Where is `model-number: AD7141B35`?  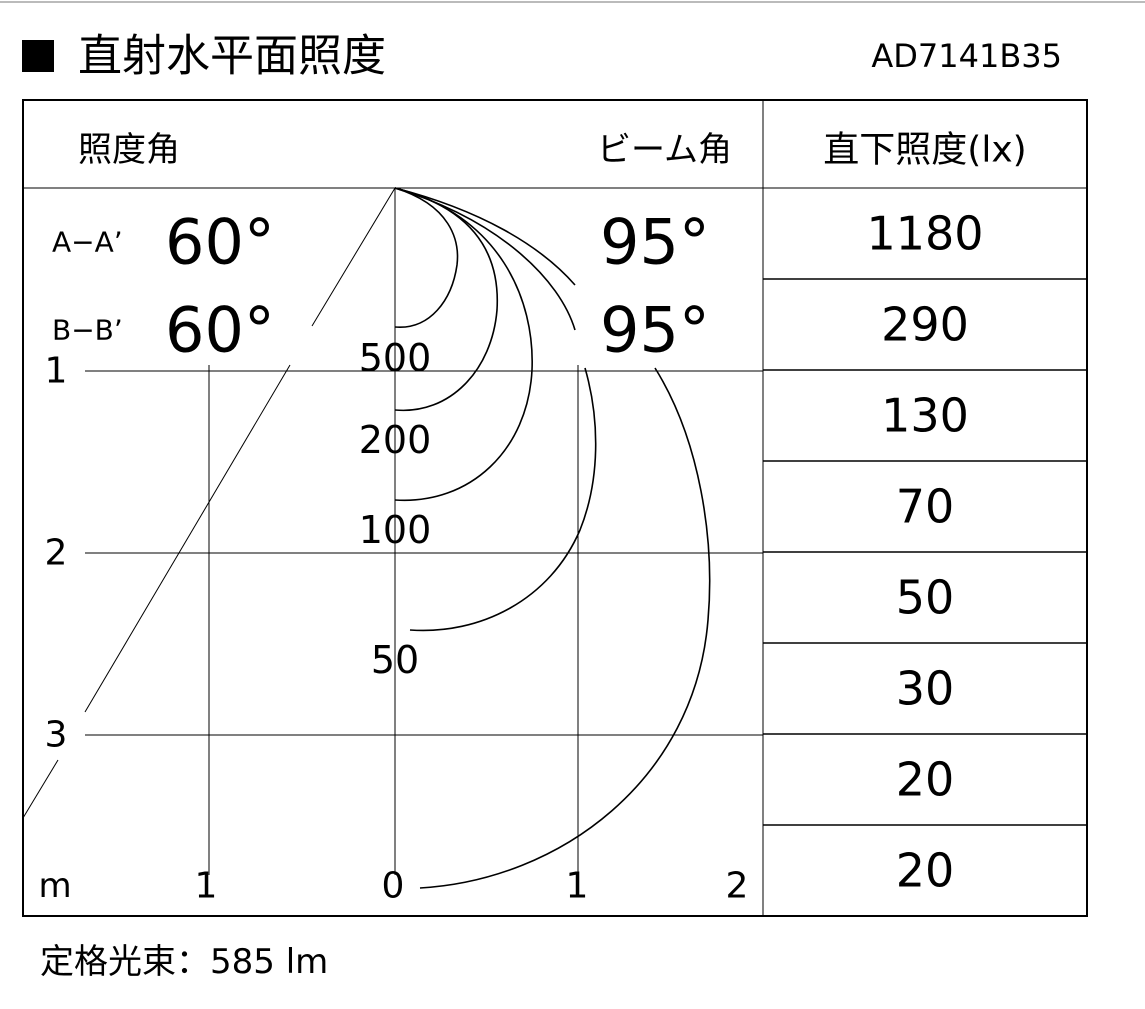 model-number: AD7141B35 is located at coordinates (966, 56).